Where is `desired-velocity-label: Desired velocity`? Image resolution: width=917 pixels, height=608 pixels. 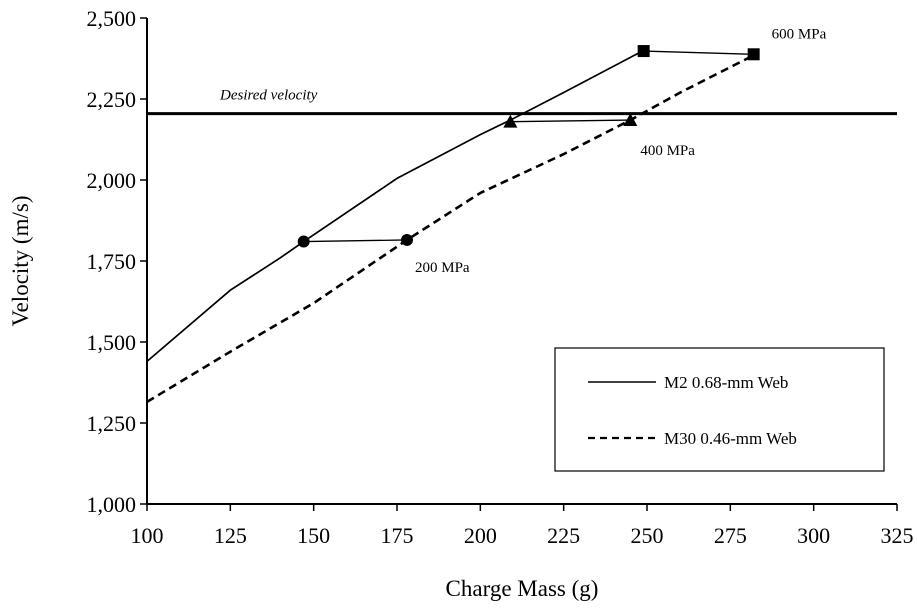 desired-velocity-label: Desired velocity is located at coordinates (268, 96).